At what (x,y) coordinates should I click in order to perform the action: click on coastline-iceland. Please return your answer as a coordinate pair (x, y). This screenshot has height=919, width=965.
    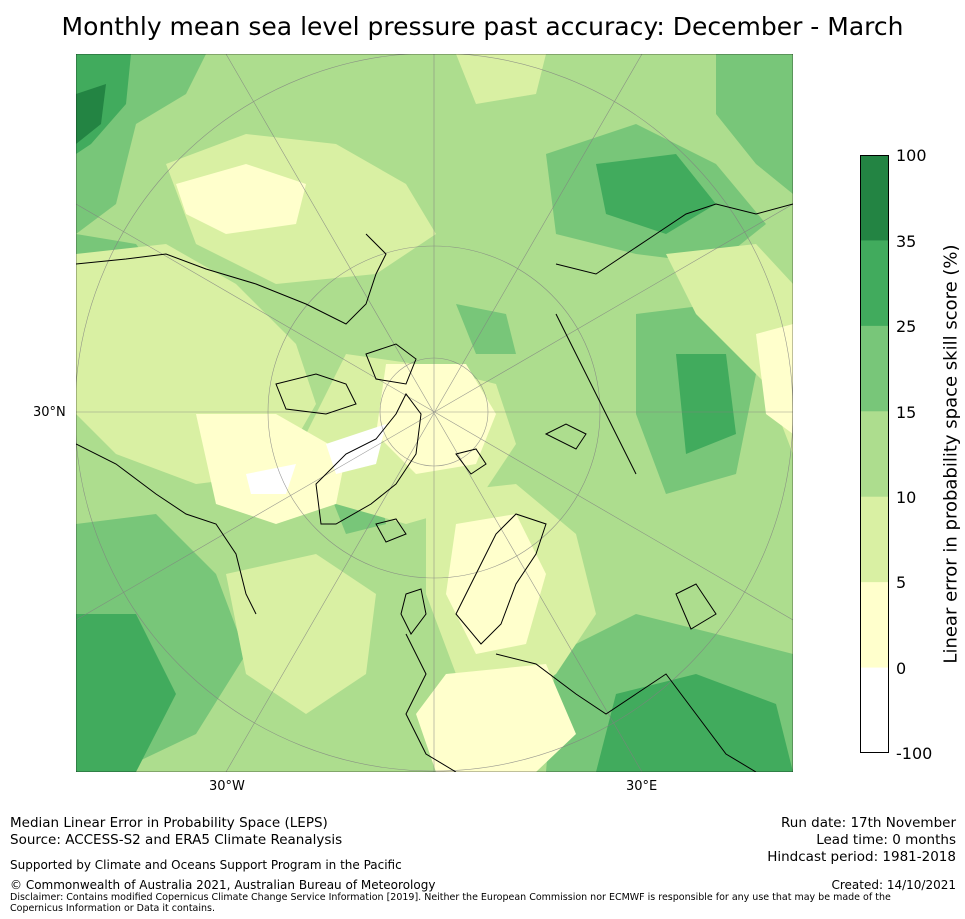
    Looking at the image, I should click on (391, 530).